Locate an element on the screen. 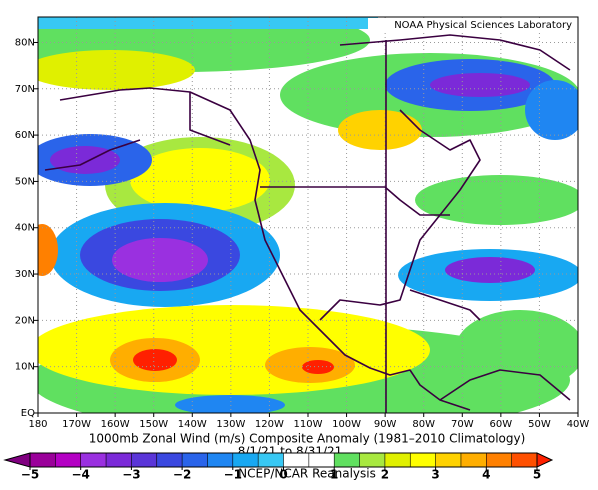 Image resolution: width=598 pixels, height=490 pixels. lat-label: 10N is located at coordinates (25, 367).